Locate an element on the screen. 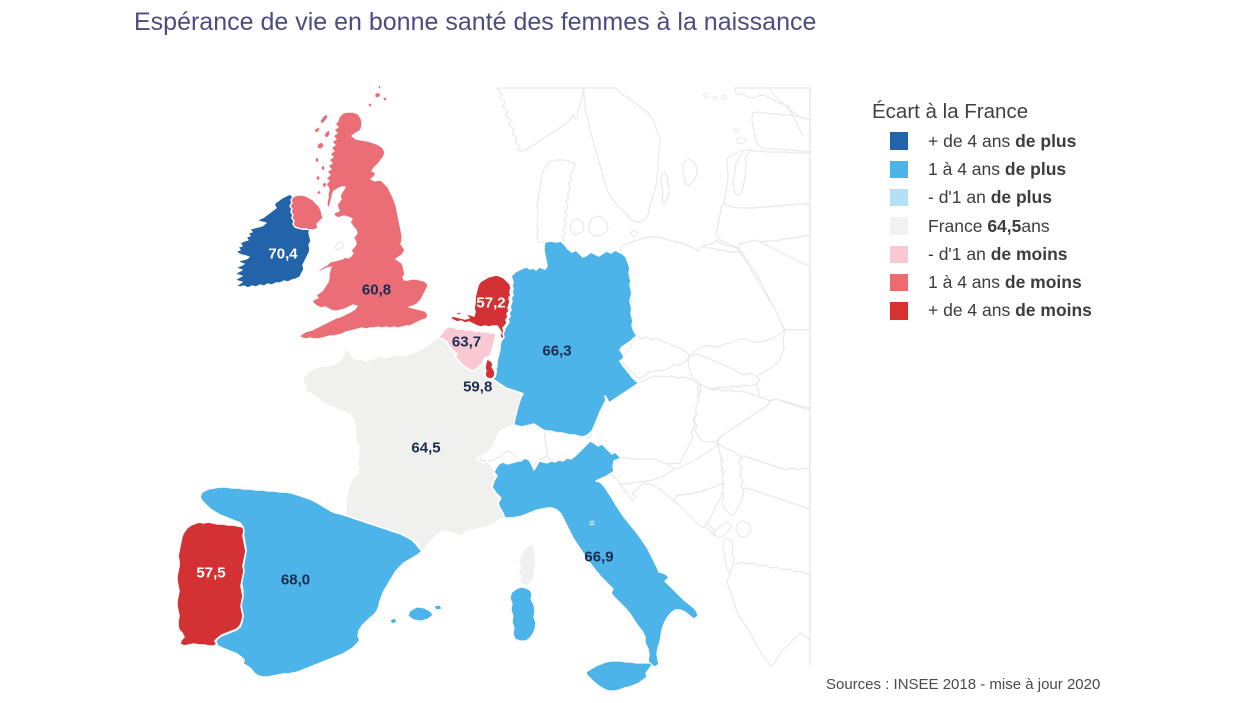 This screenshot has width=1250, height=703. svg-text: 64,5 is located at coordinates (425, 448).